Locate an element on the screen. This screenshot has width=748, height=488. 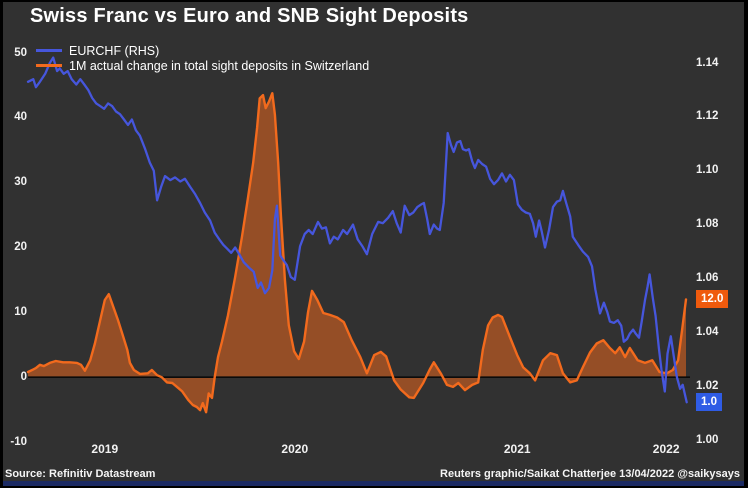
left-axis-tick: 0 is located at coordinates (23, 376).